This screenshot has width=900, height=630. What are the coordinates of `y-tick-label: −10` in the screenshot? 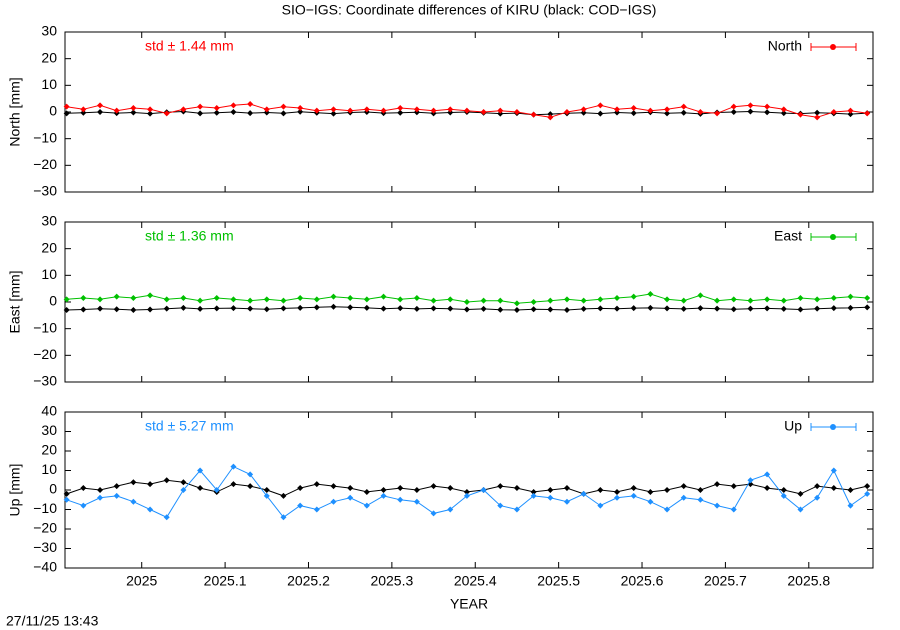 It's located at (45, 327).